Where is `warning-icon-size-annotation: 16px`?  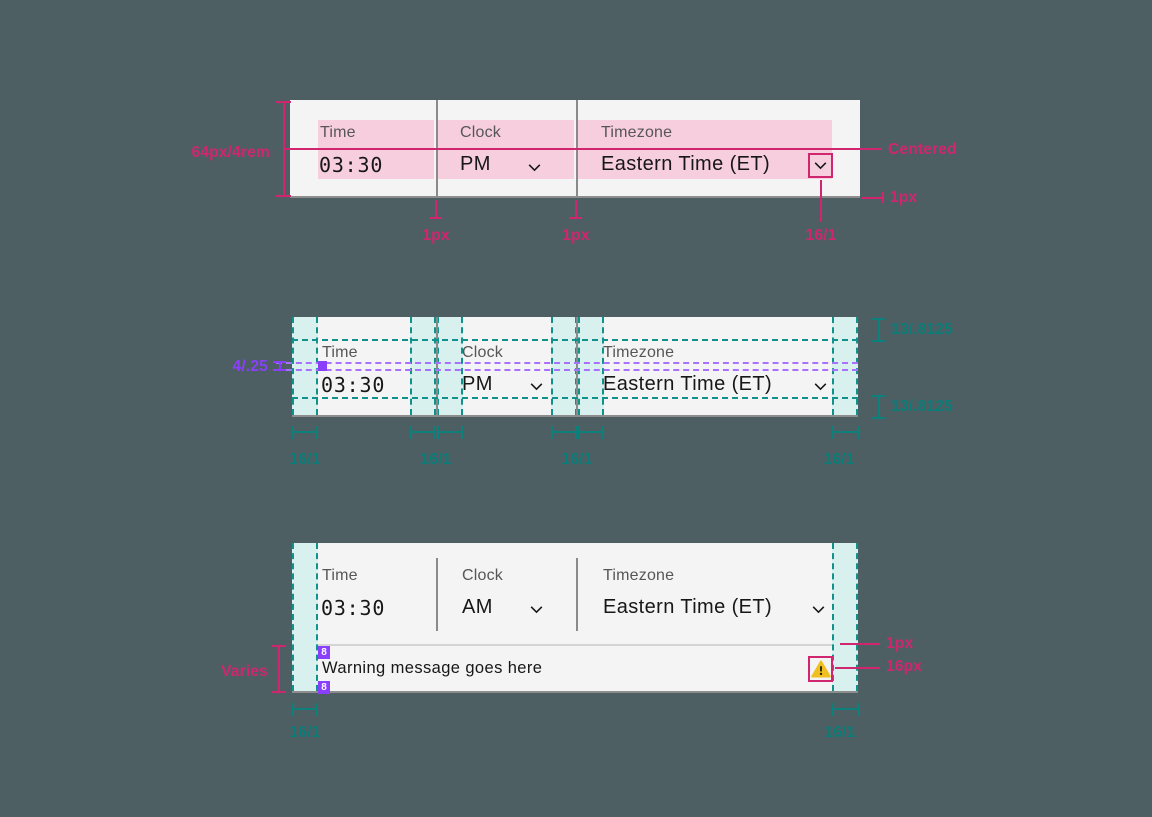
warning-icon-size-annotation: 16px is located at coordinates (904, 666).